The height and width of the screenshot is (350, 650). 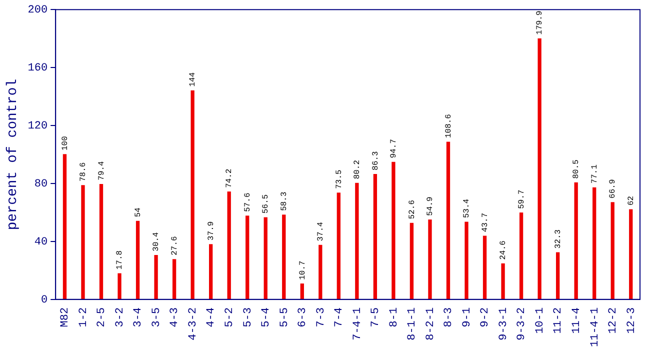 I want to click on data-label: 79.4, so click(x=101, y=170).